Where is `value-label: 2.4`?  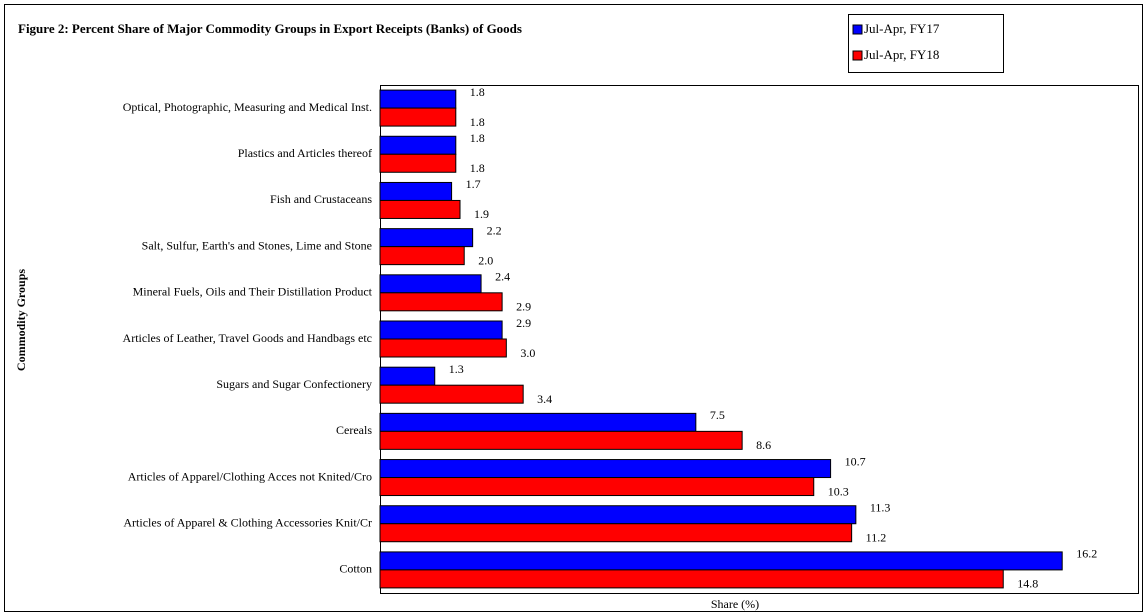 value-label: 2.4 is located at coordinates (502, 277).